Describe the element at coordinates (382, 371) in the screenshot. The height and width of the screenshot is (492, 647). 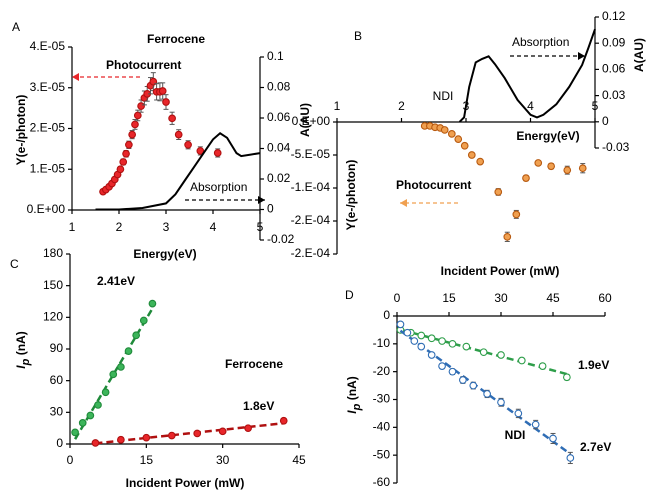
I see `y-tick-label: -20` at that location.